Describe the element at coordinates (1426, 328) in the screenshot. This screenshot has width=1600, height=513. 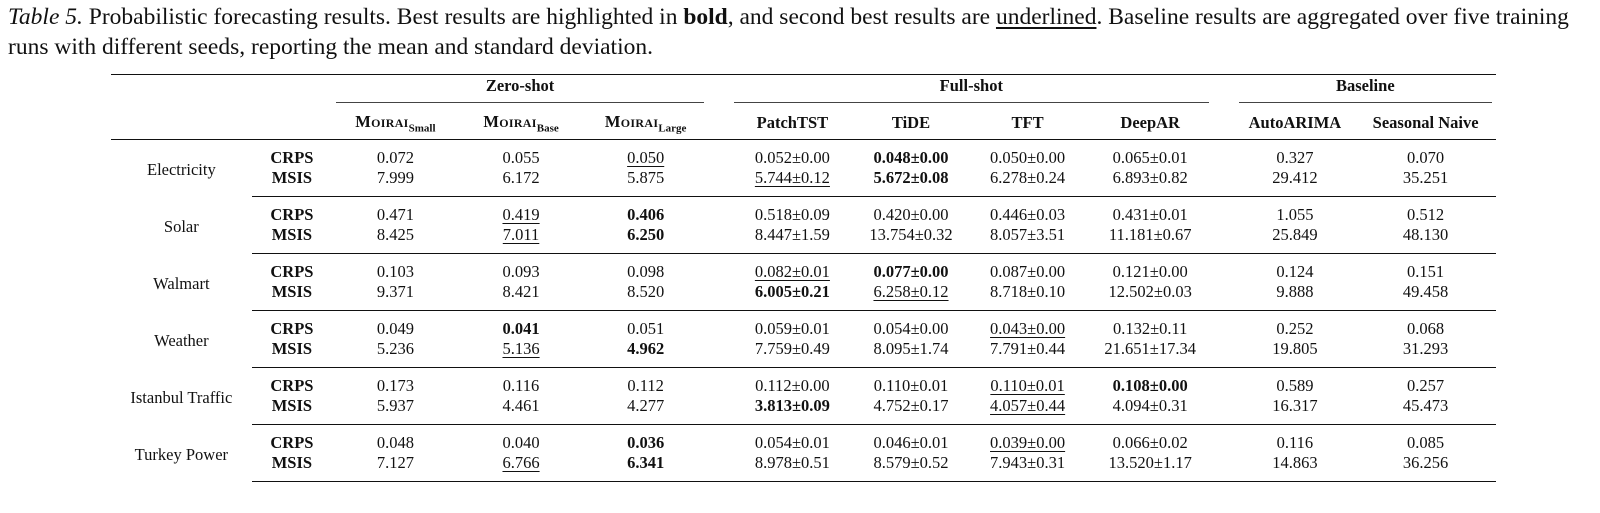
I see `table-cell: 0.068` at that location.